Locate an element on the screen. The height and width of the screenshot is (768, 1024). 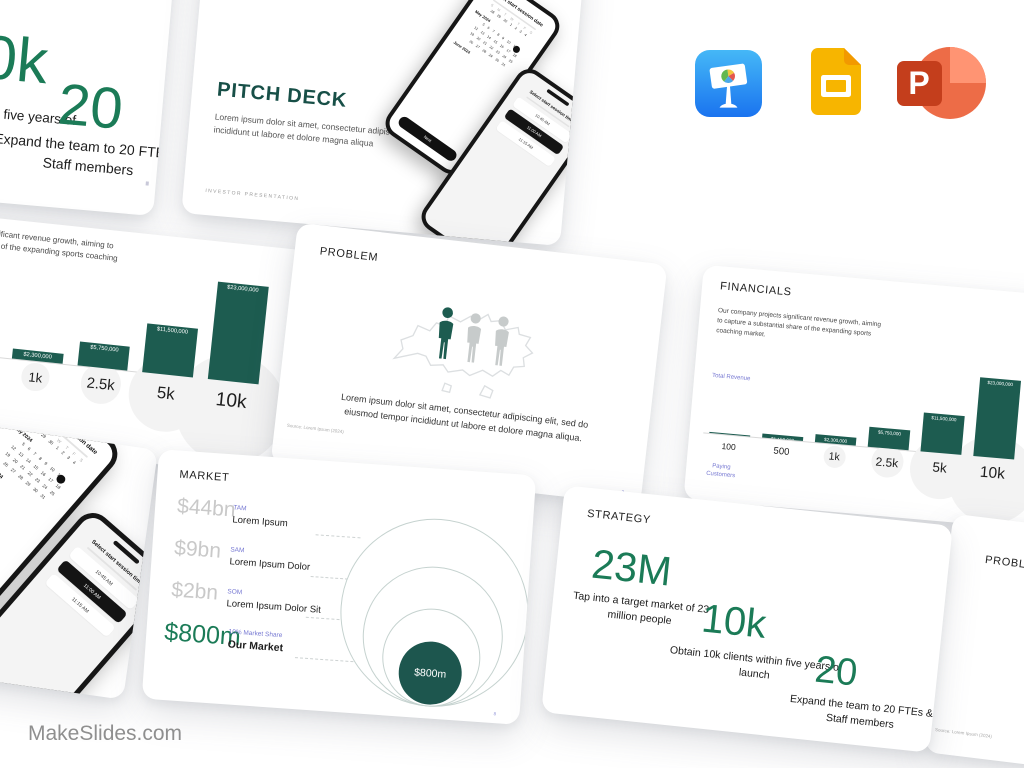
page-number-mark is located at coordinates (147, 183).